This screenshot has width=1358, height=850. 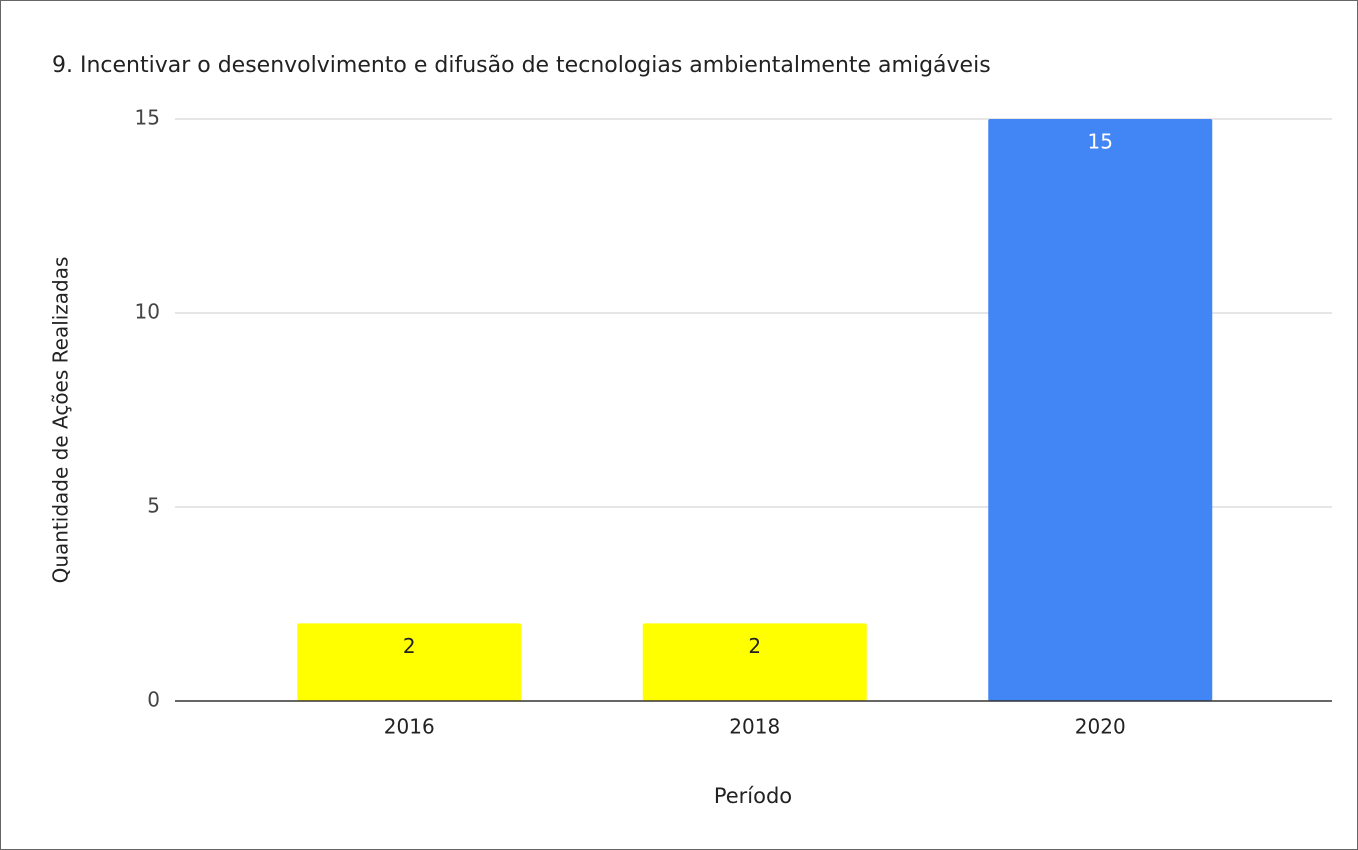 I want to click on x-tick-label: 2018, so click(x=754, y=727).